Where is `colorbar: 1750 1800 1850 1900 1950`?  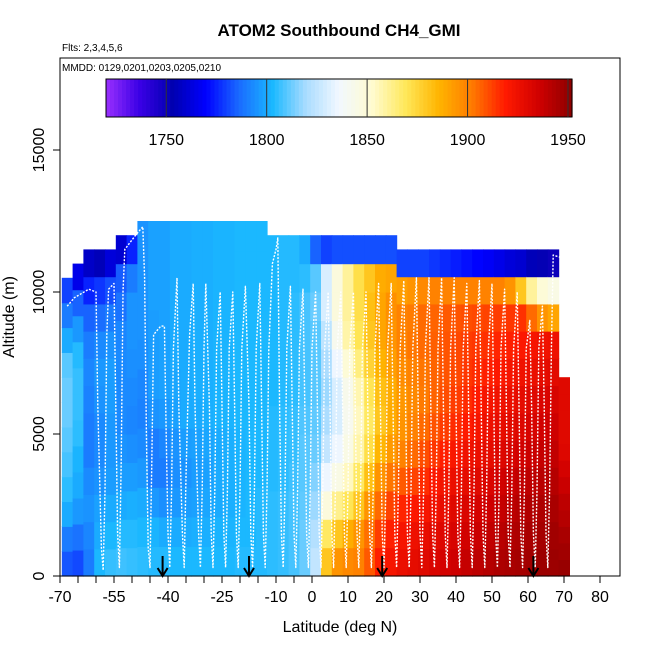 colorbar: 1750 1800 1850 1900 1950 is located at coordinates (345, 113).